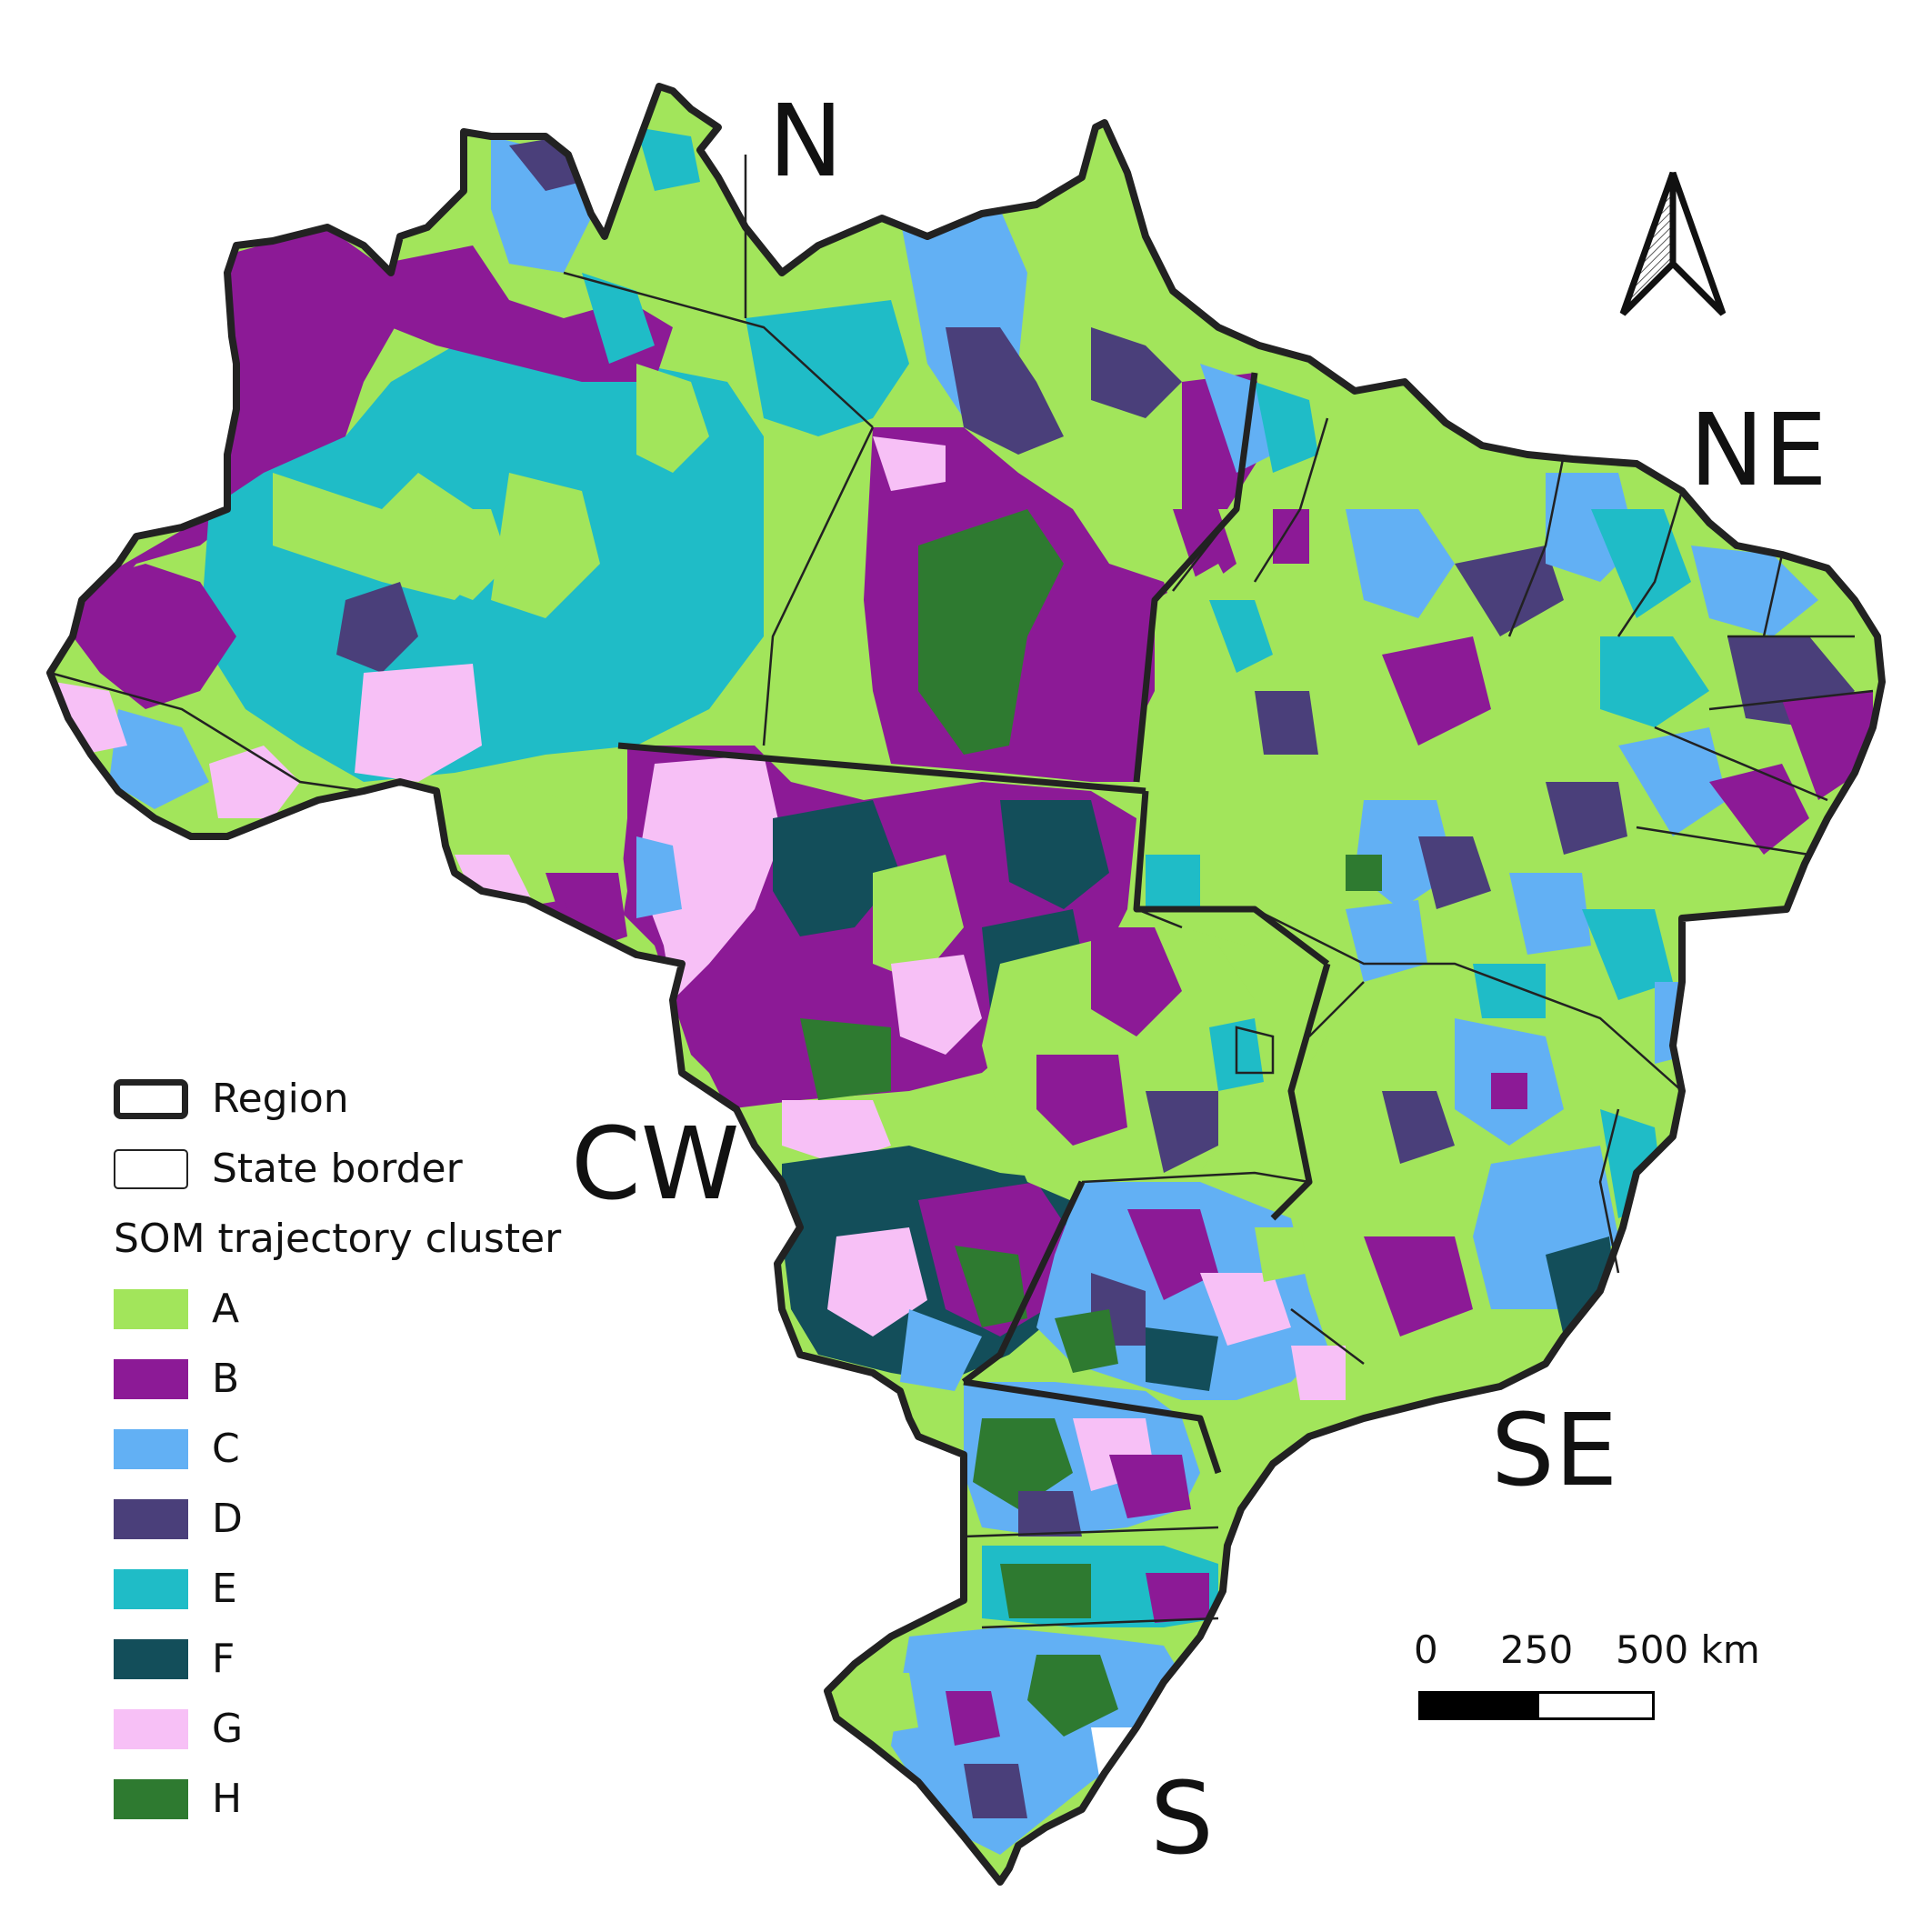  What do you see at coordinates (368, 1659) in the screenshot?
I see `legend-row-cluster: F` at bounding box center [368, 1659].